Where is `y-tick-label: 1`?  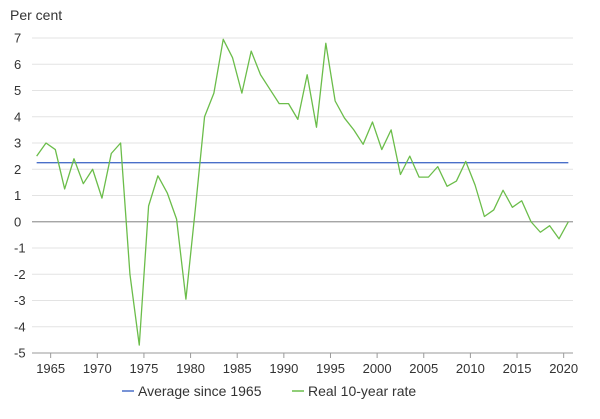 y-tick-label: 1 is located at coordinates (17, 195).